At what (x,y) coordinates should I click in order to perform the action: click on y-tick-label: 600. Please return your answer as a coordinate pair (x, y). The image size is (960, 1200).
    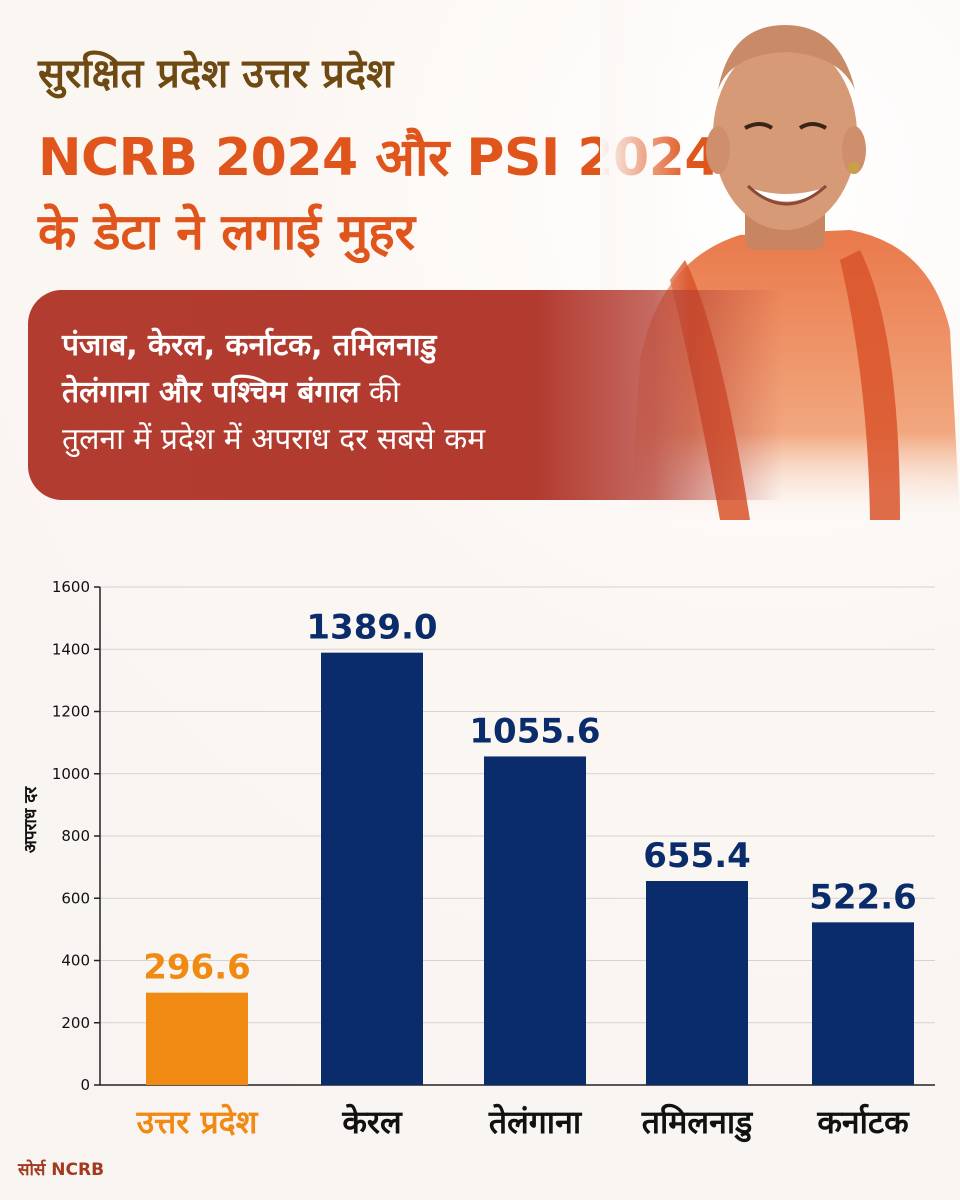
    Looking at the image, I should click on (75, 898).